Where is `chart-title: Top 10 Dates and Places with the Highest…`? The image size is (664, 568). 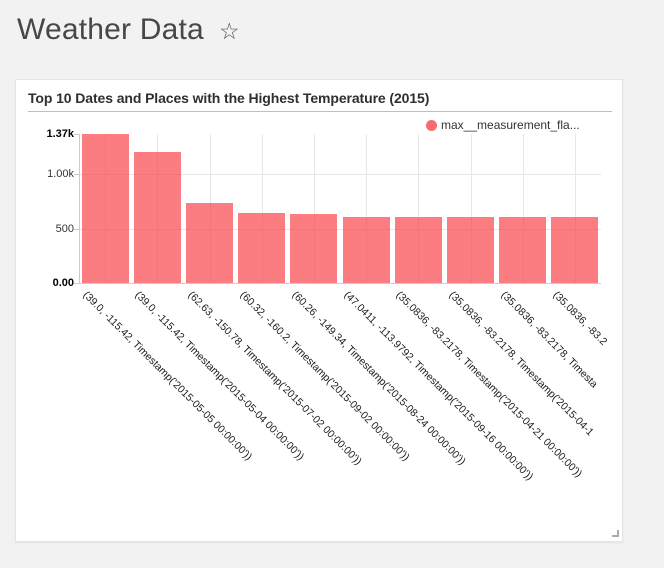
chart-title: Top 10 Dates and Places with the Highest… is located at coordinates (229, 98).